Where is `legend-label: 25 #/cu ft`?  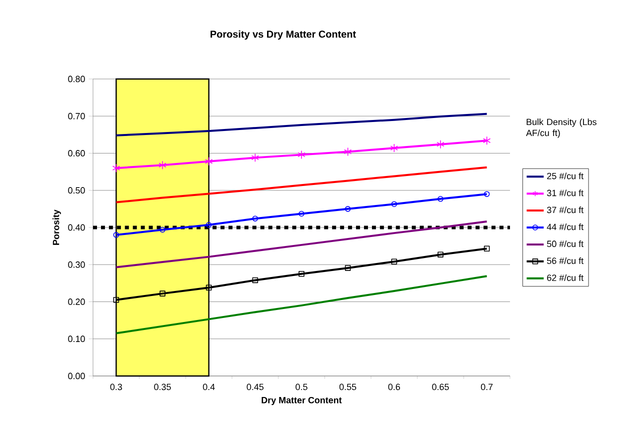 legend-label: 25 #/cu ft is located at coordinates (565, 176).